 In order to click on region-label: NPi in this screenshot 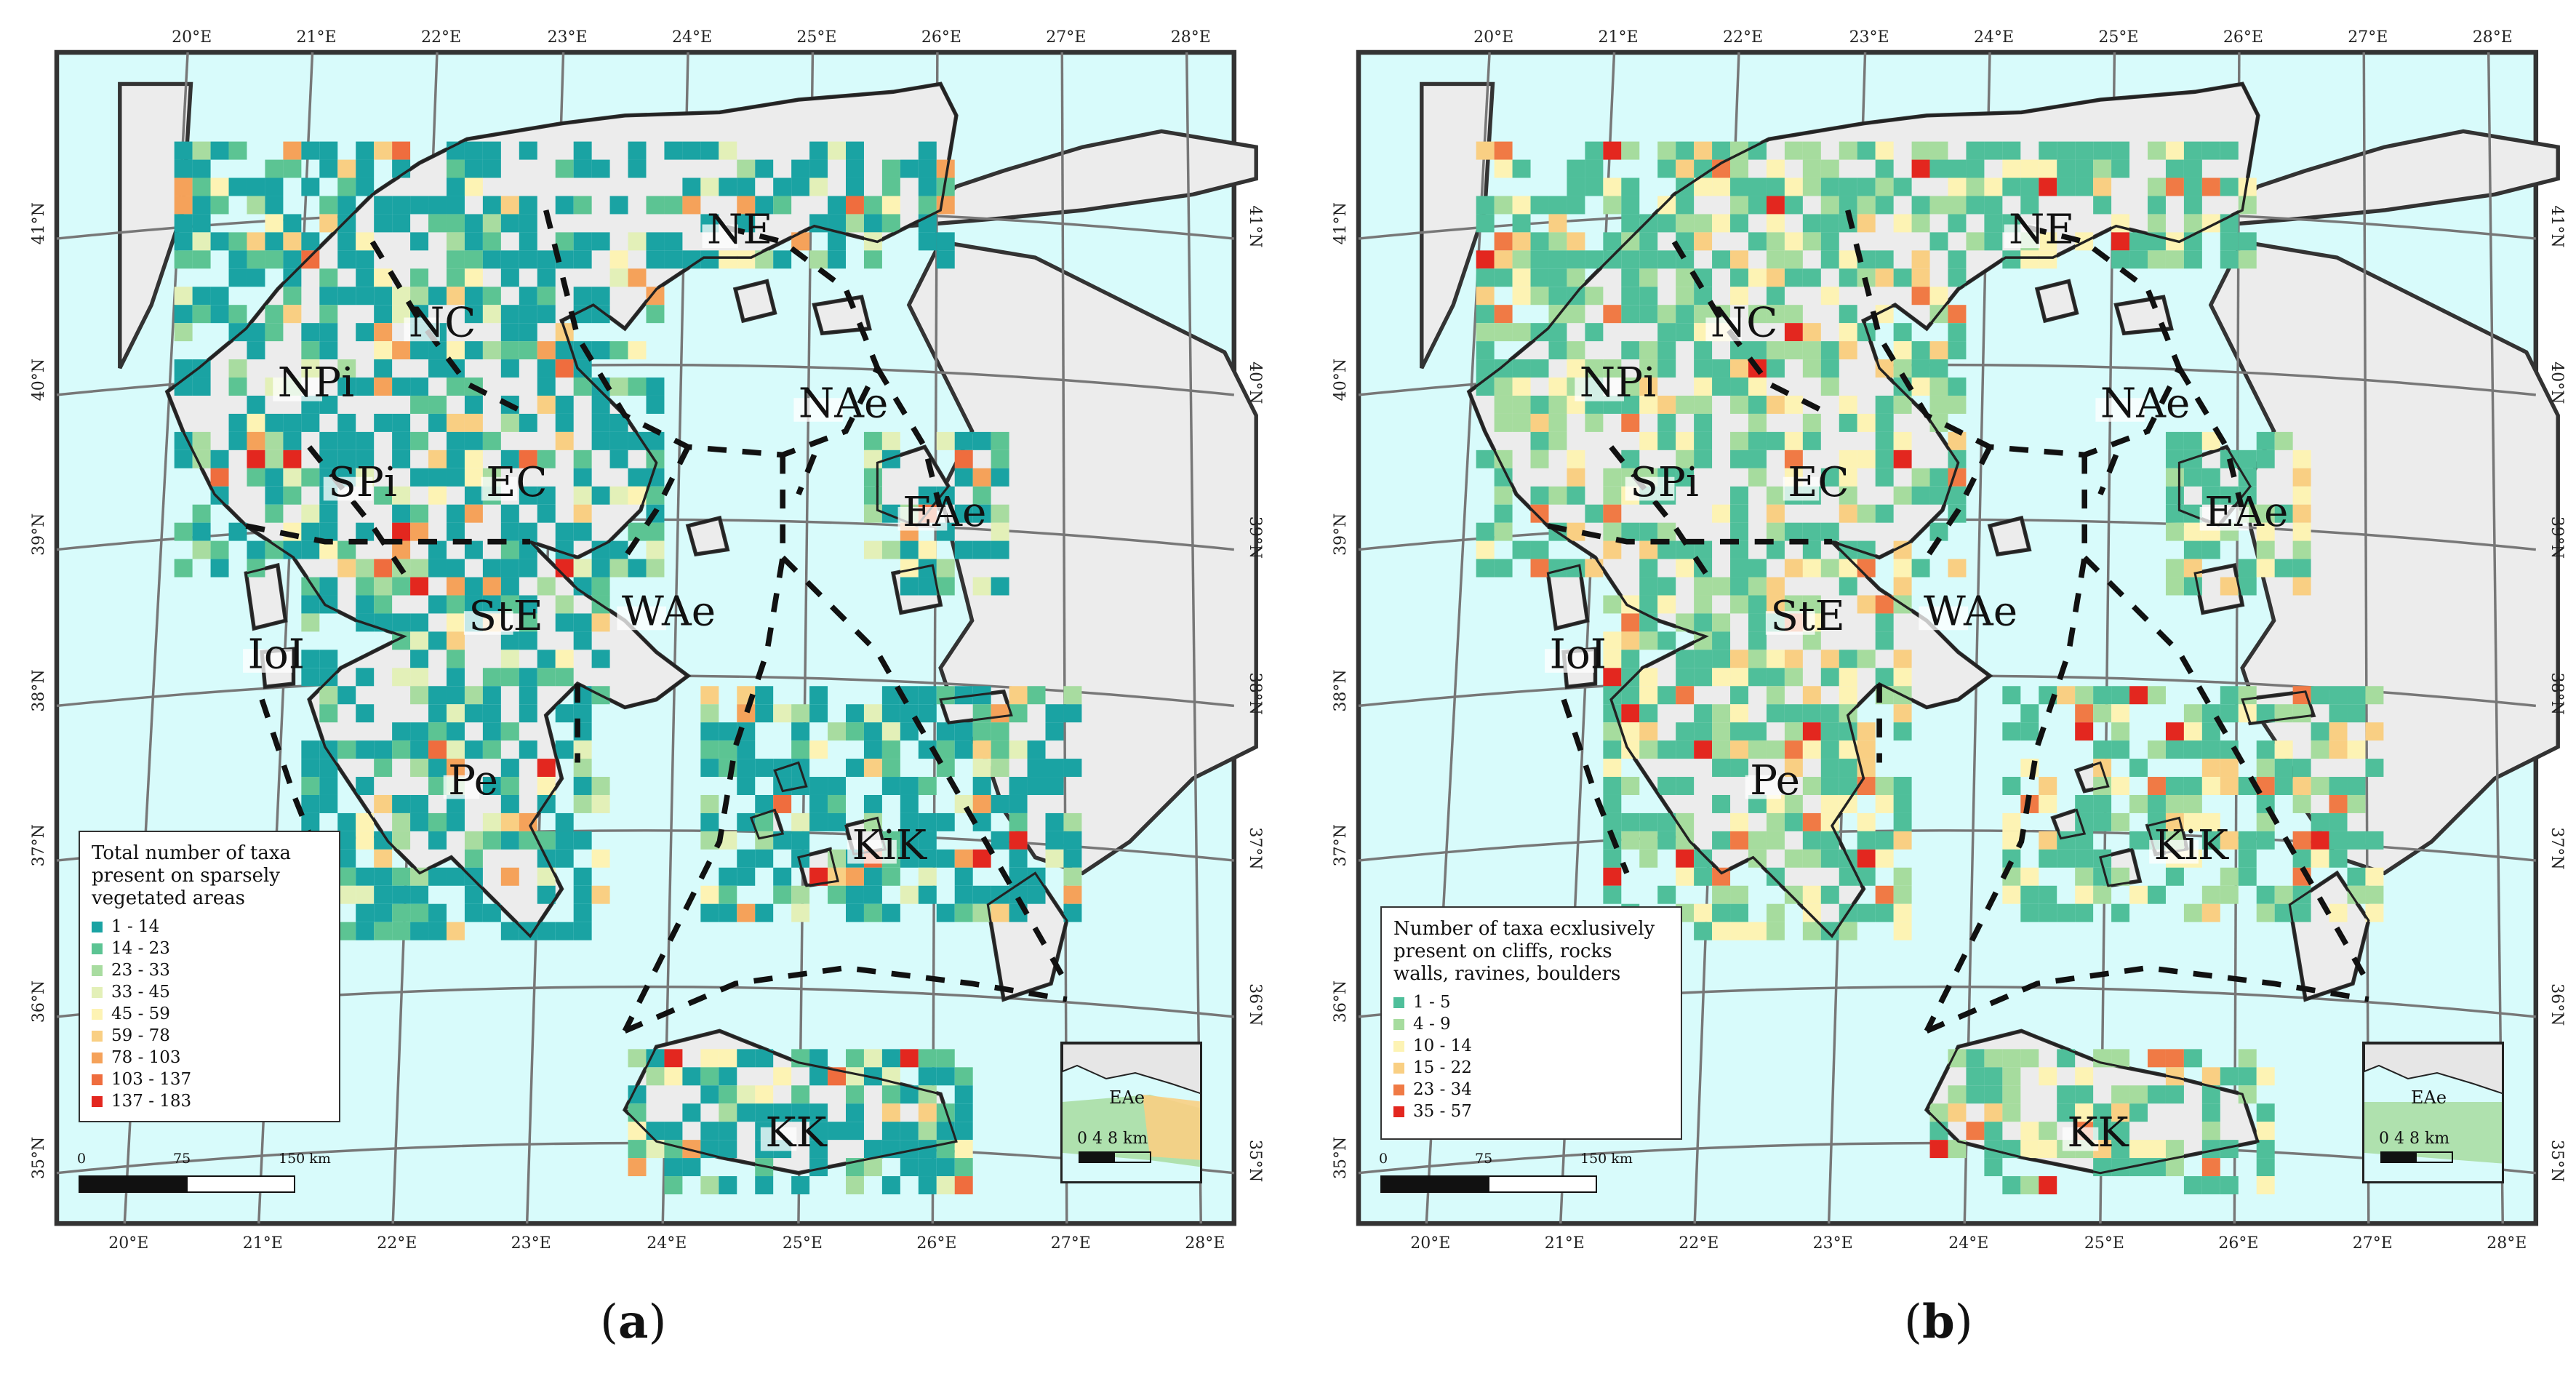, I will do `click(316, 383)`.